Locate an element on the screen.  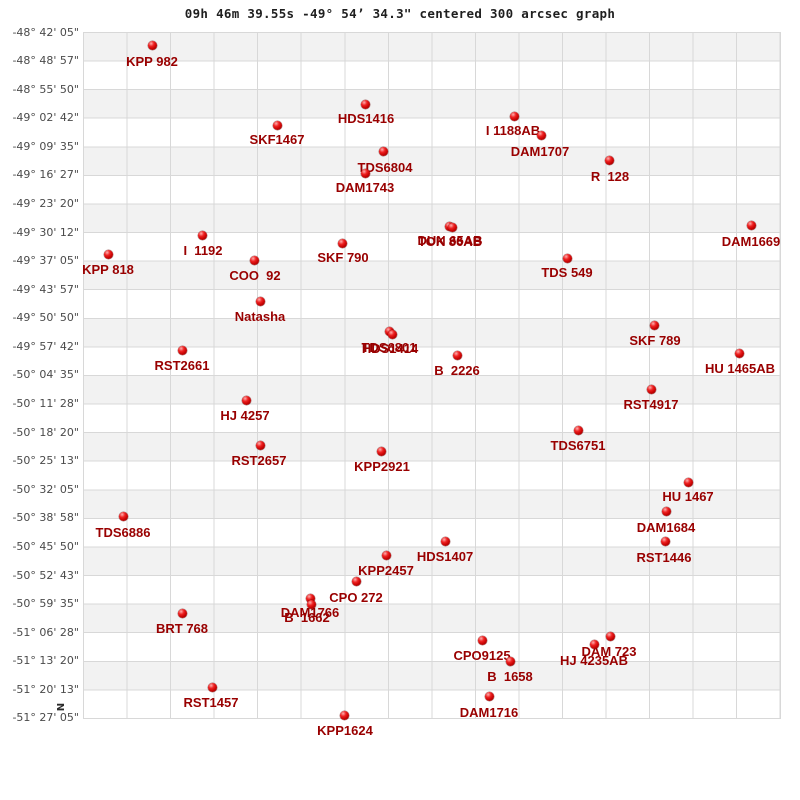
star-dot-kpp1624 is located at coordinates (344, 715).